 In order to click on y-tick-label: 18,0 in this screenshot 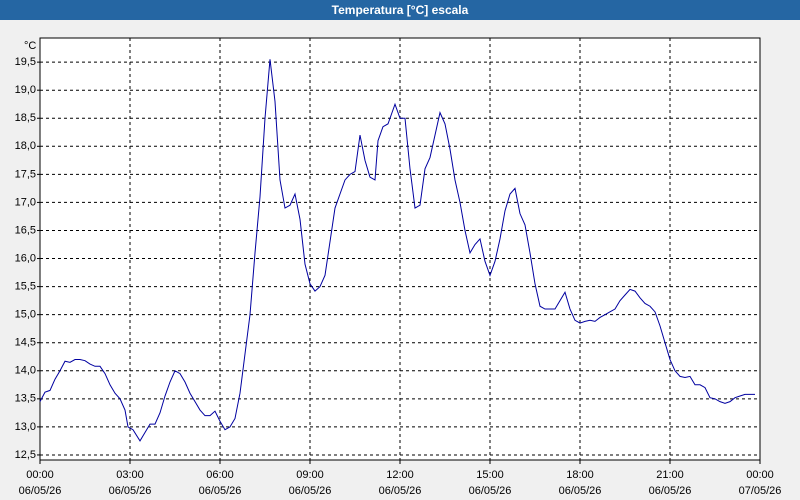, I will do `click(25, 146)`.